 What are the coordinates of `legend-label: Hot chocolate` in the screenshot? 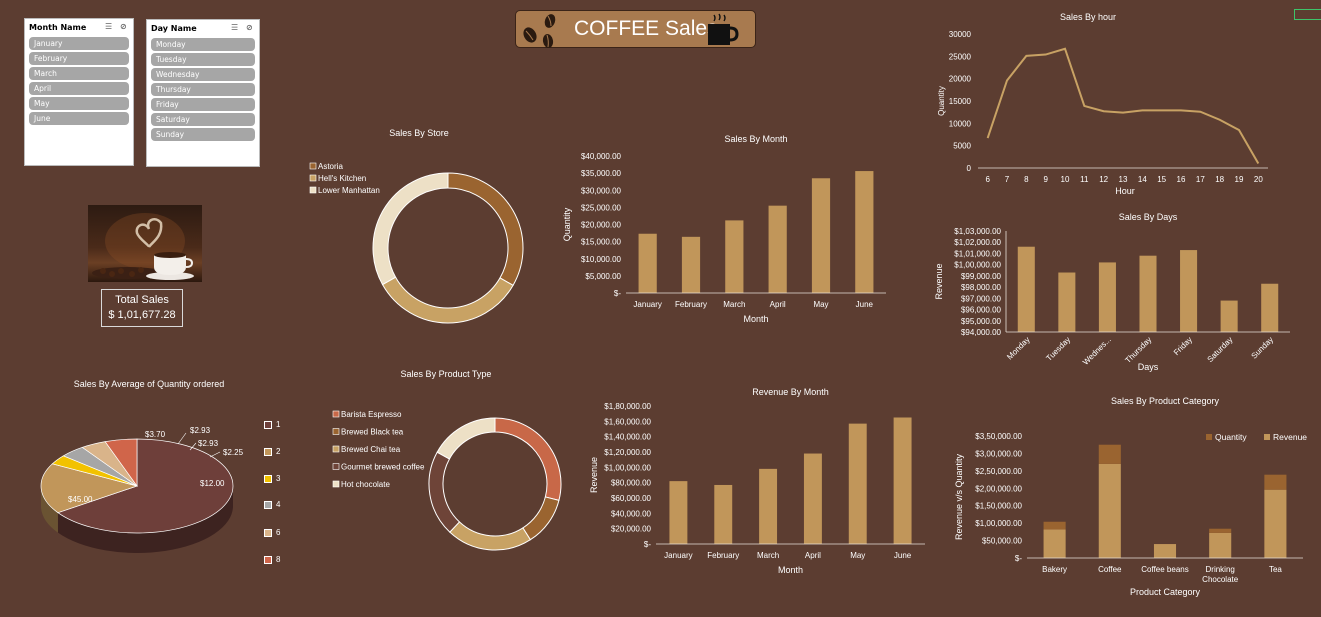 It's located at (365, 484).